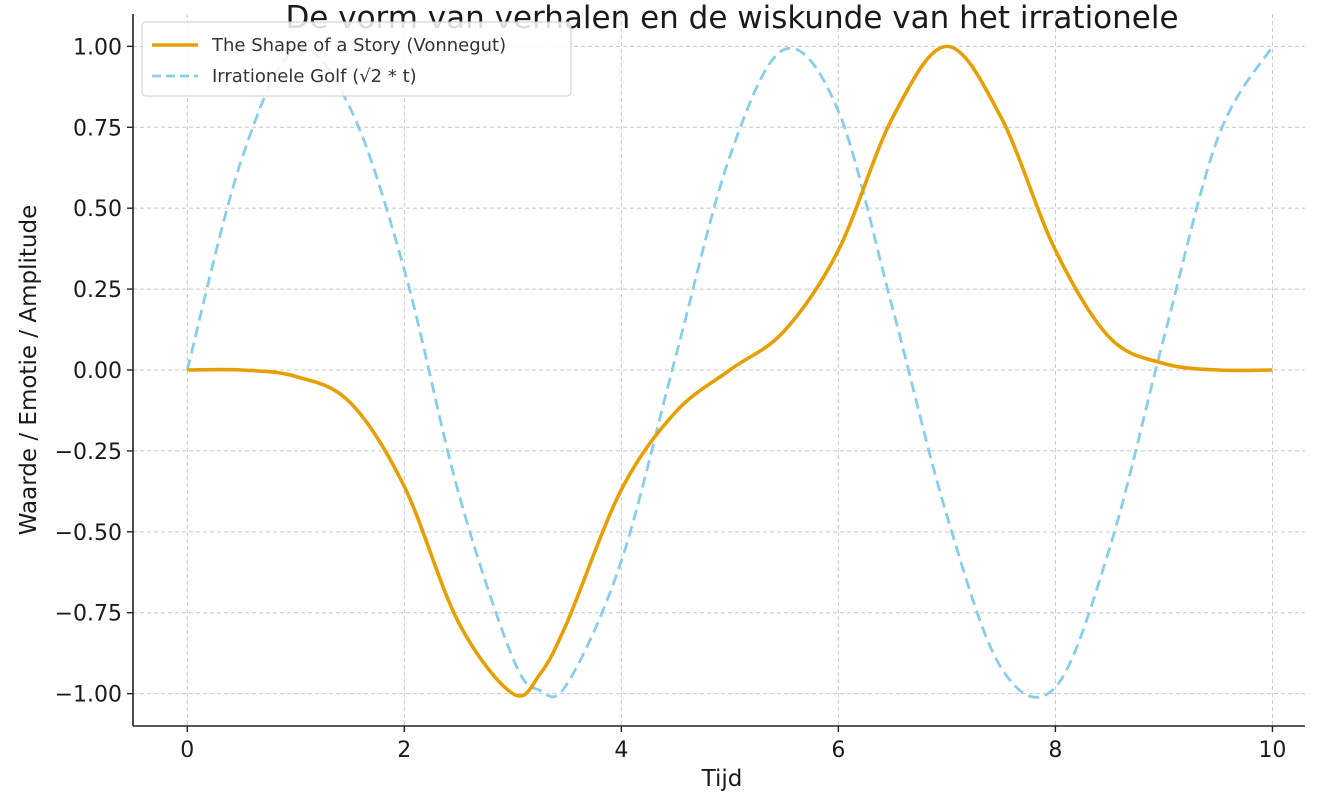  What do you see at coordinates (358, 45) in the screenshot?
I see `legend-label-story: The Shape of a Story (Vonnegut)` at bounding box center [358, 45].